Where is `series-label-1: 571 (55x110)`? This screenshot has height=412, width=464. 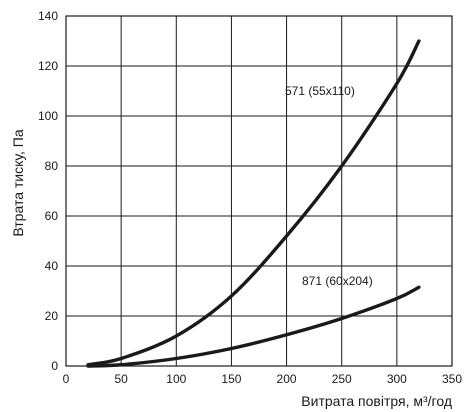
series-label-1: 571 (55x110) is located at coordinates (320, 91).